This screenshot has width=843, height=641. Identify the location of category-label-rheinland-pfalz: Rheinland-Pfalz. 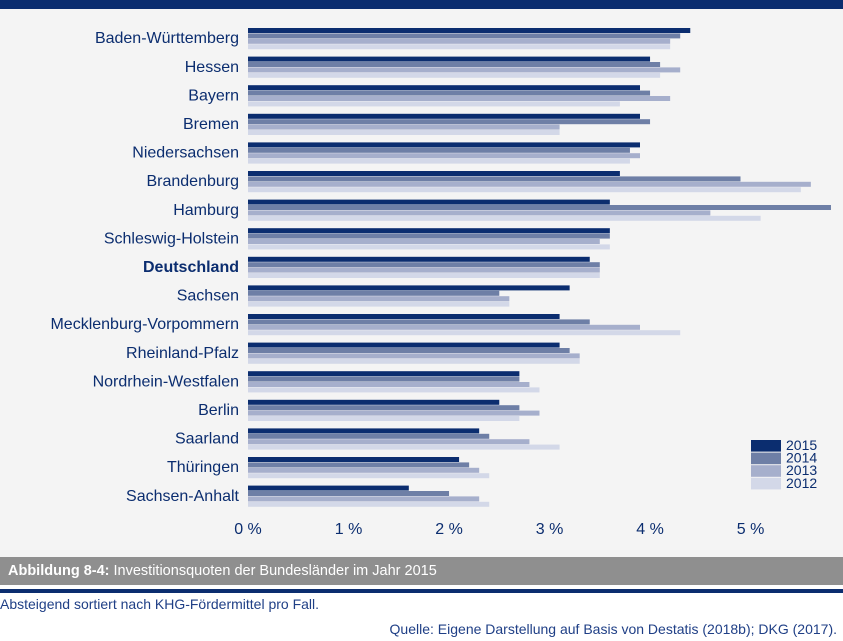
(182, 353).